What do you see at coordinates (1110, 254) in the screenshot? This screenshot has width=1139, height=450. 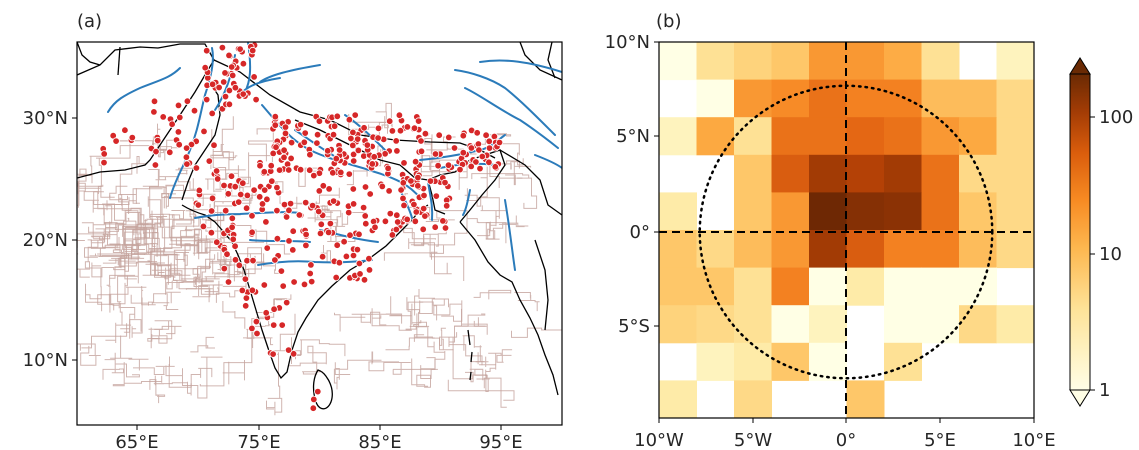 I see `colorbar-tick-label: 10` at bounding box center [1110, 254].